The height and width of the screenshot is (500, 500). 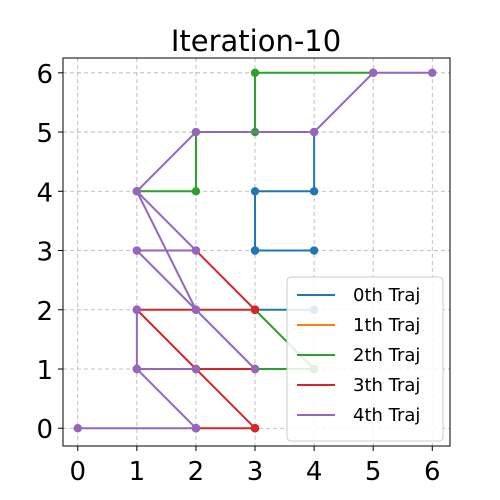 What do you see at coordinates (44, 430) in the screenshot?
I see `y-tick-label: 0` at bounding box center [44, 430].